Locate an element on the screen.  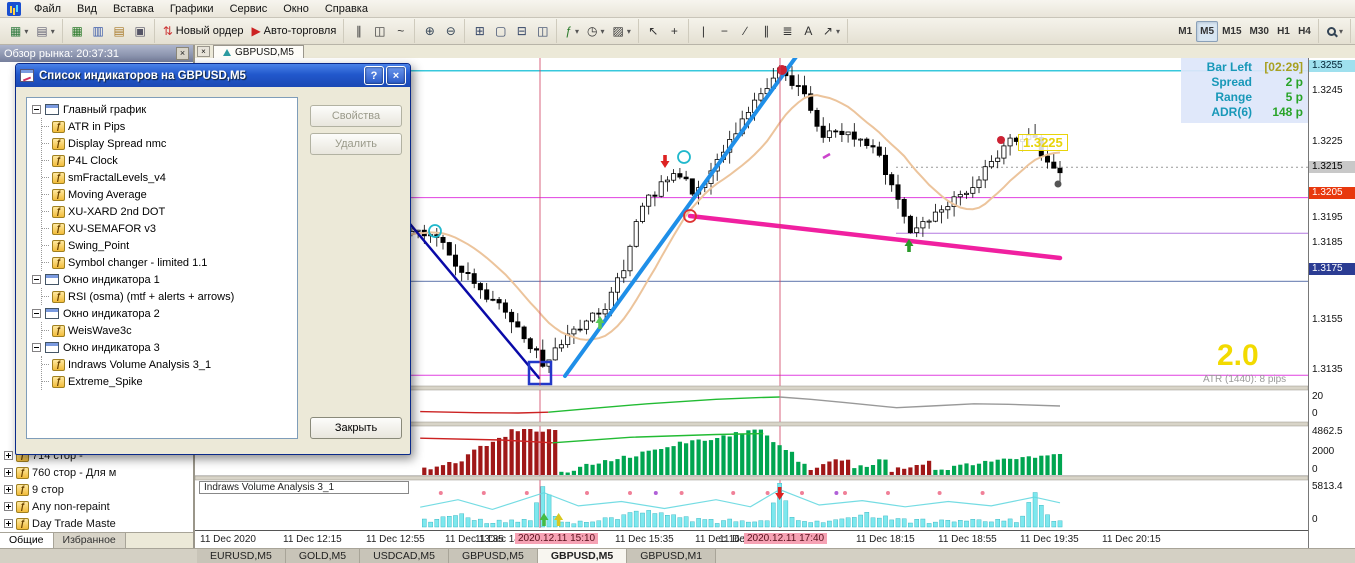
data-window-button: ▥ is located at coordinates (98, 31).